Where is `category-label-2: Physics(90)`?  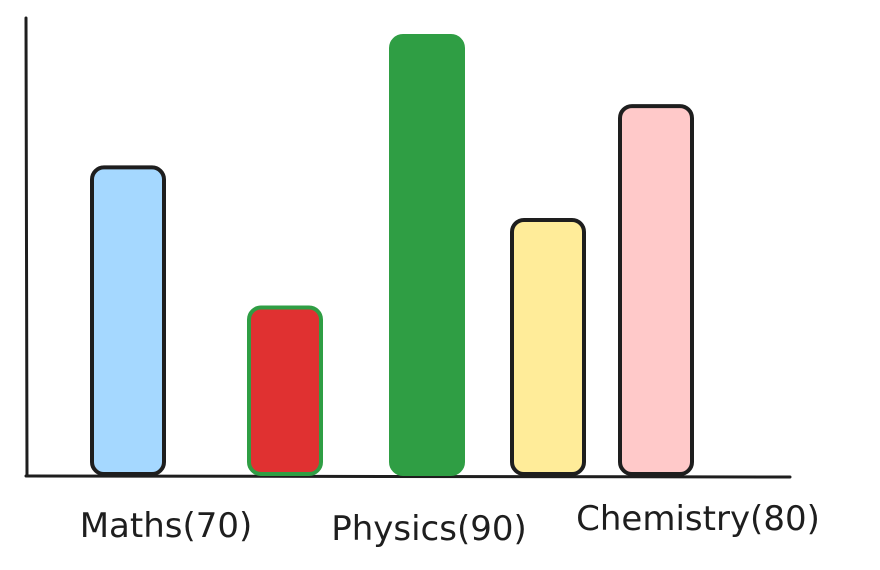 category-label-2: Physics(90) is located at coordinates (429, 529).